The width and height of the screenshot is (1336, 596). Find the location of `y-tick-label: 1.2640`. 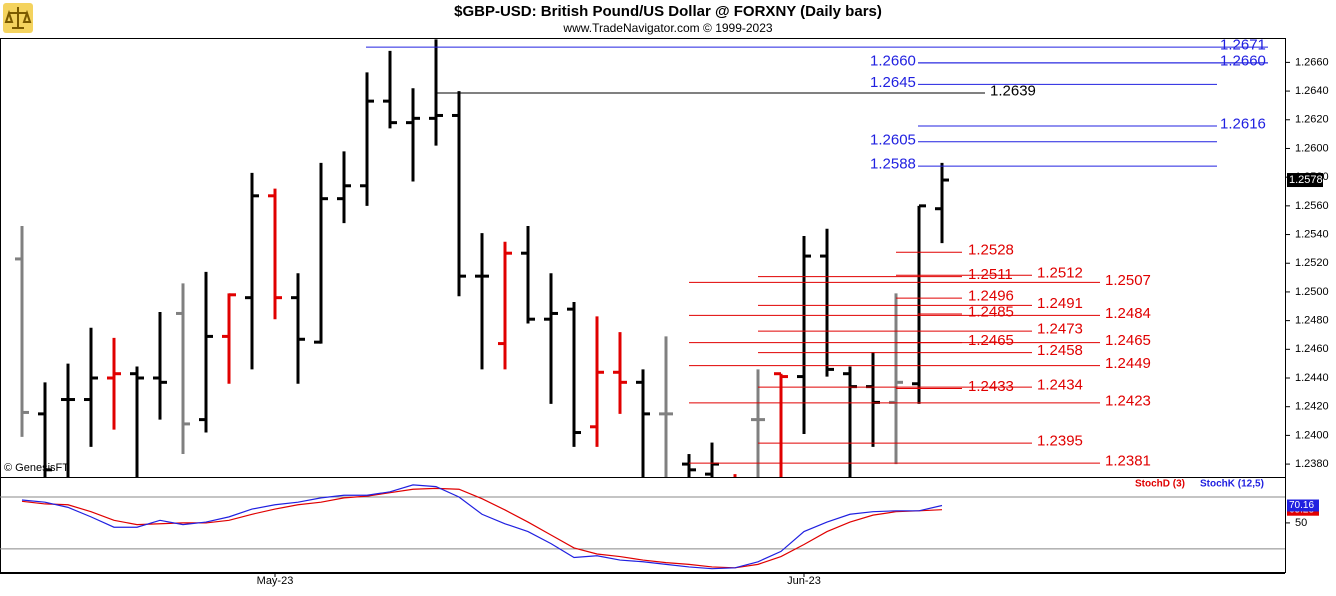

y-tick-label: 1.2640 is located at coordinates (1312, 91).